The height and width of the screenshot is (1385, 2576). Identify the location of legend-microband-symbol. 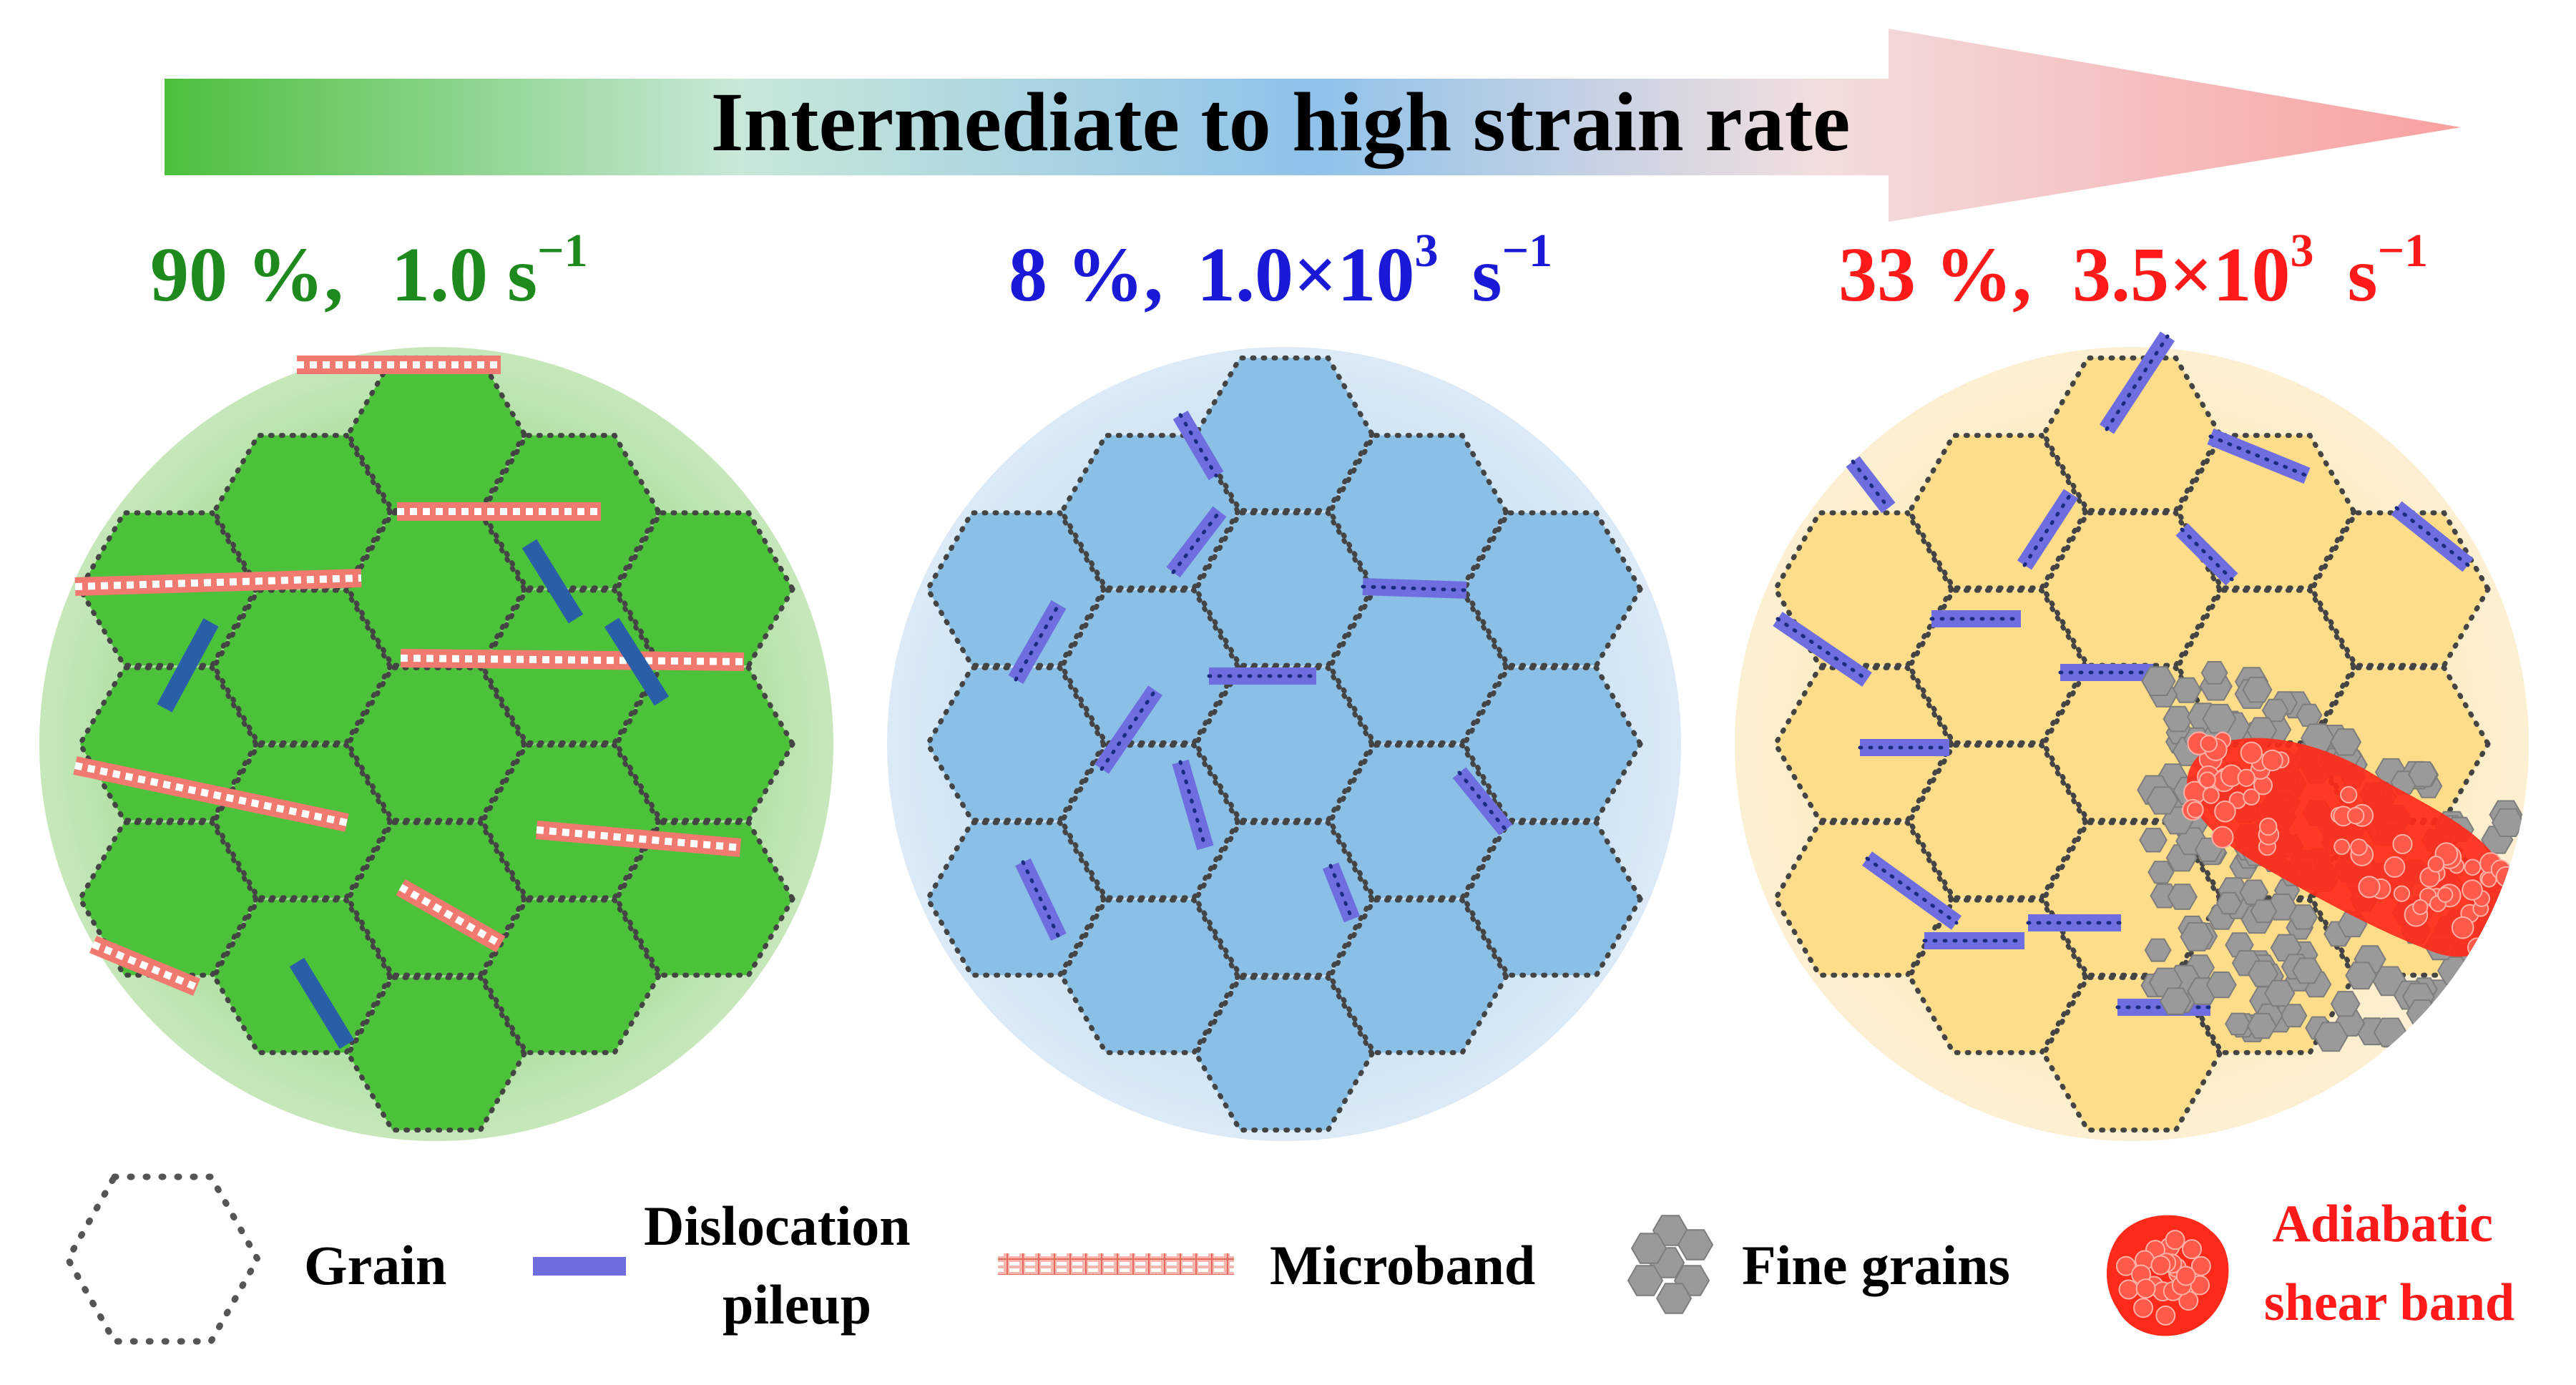
(1116, 1264).